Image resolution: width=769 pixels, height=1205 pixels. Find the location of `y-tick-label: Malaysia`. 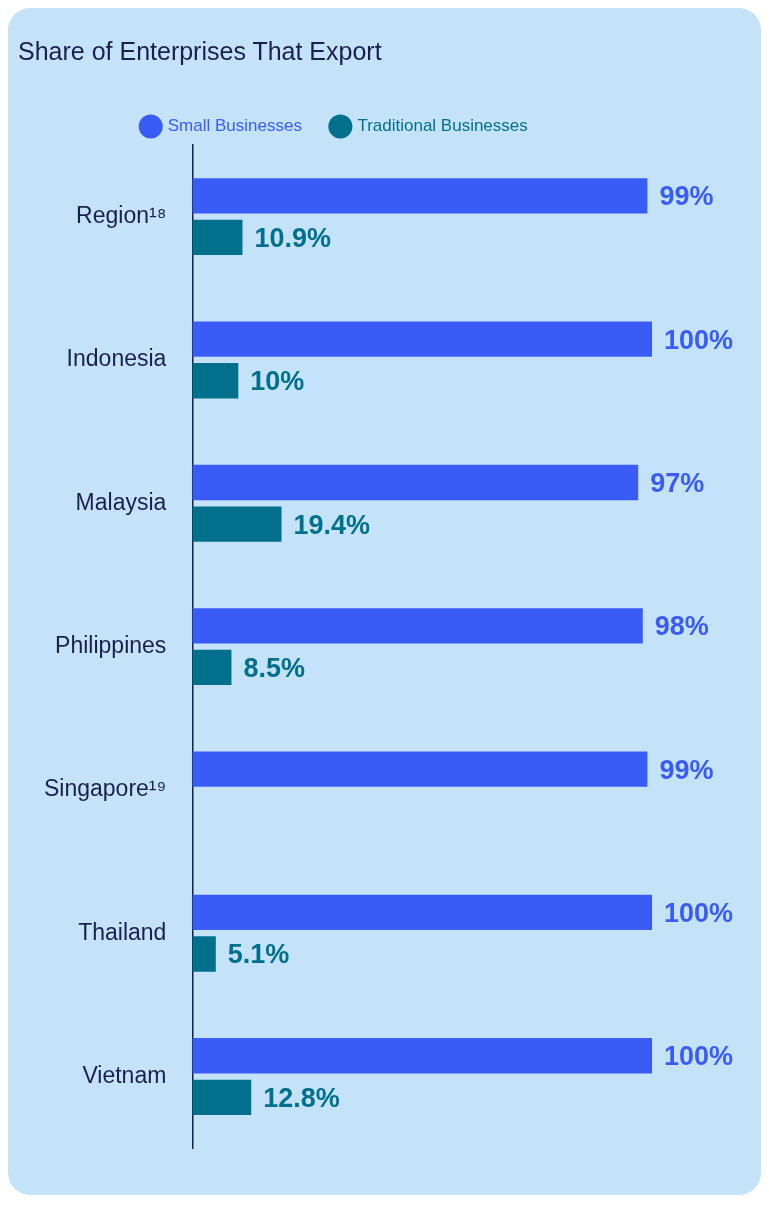

y-tick-label: Malaysia is located at coordinates (121, 501).